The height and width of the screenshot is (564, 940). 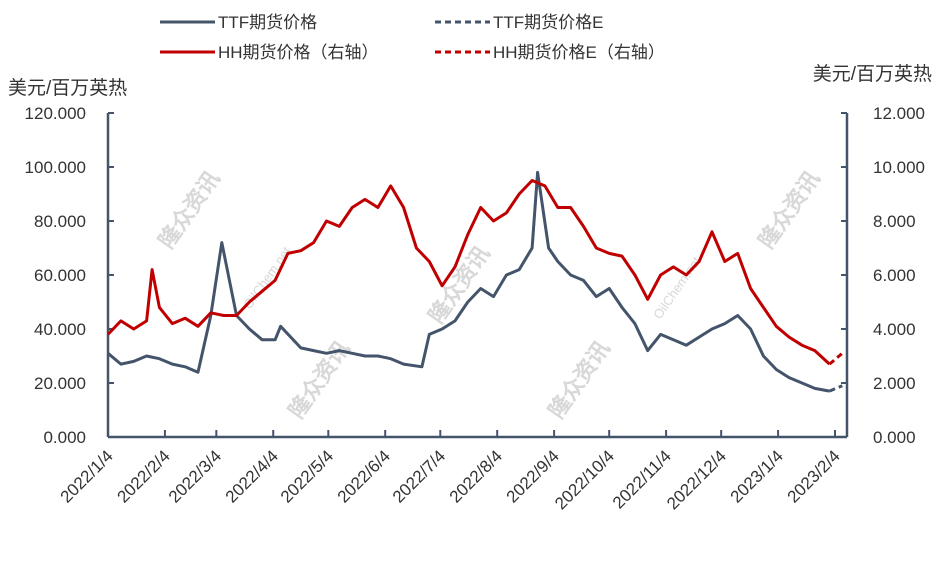 What do you see at coordinates (412, 37) in the screenshot?
I see `legend: TTF期货价格 HH期货价格（右轴） TTF期货价格E HH期货价格E（右轴）` at bounding box center [412, 37].